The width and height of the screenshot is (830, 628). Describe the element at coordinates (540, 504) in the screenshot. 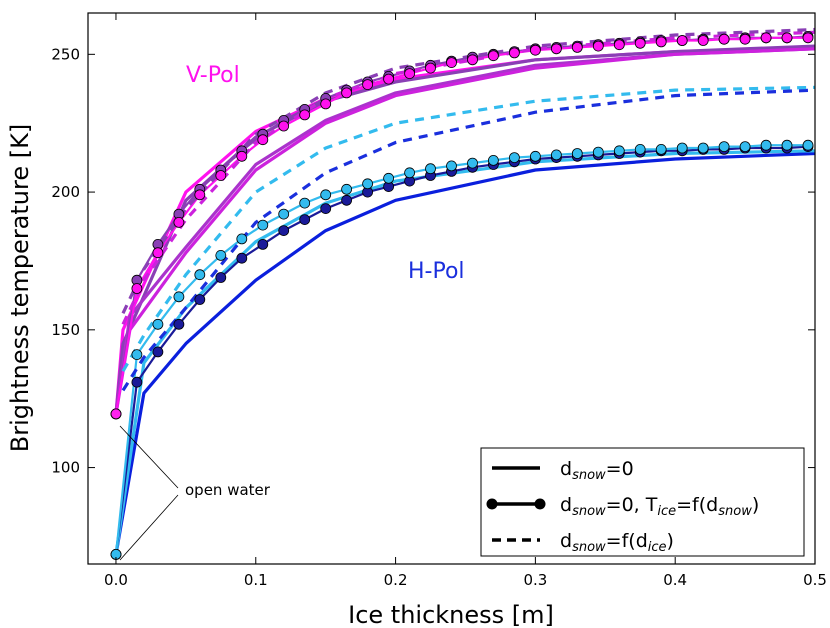

I see `legend-marker-right` at that location.